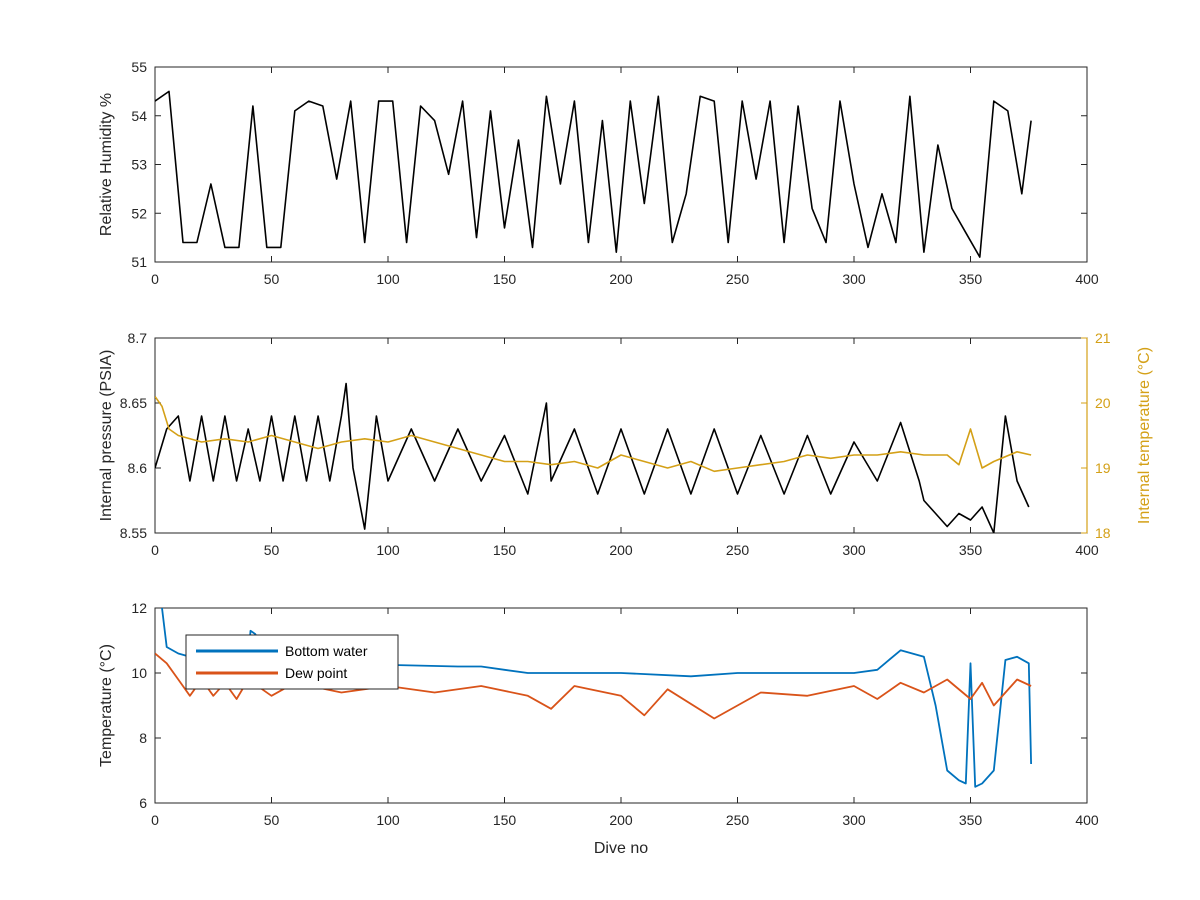 Image resolution: width=1200 pixels, height=900 pixels. Describe the element at coordinates (133, 533) in the screenshot. I see `y-tick-label: 8.55` at that location.